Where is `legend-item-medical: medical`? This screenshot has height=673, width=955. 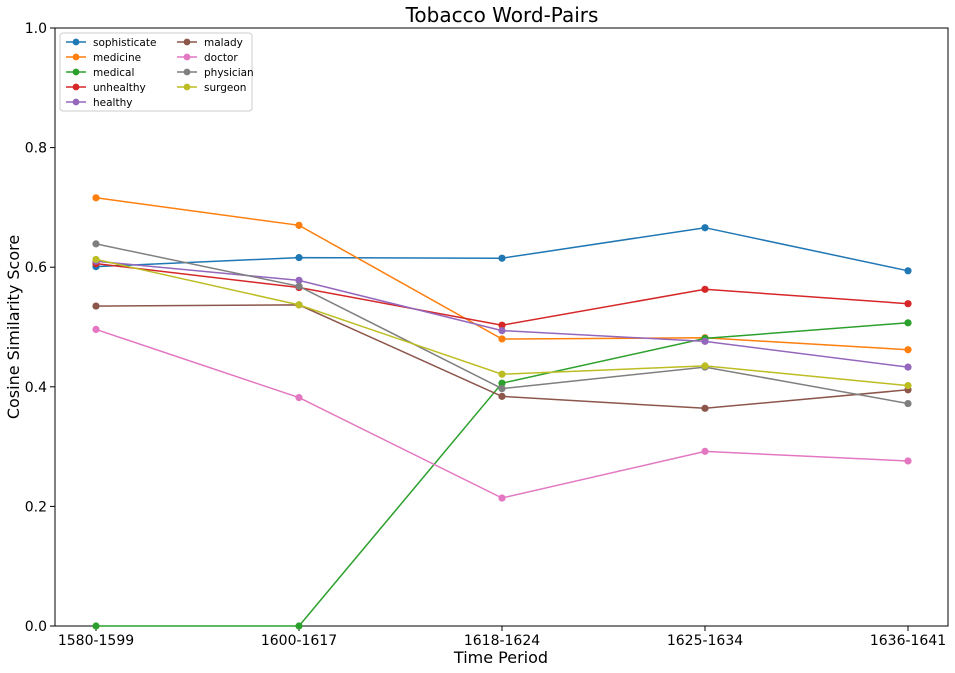 legend-item-medical: medical is located at coordinates (100, 73).